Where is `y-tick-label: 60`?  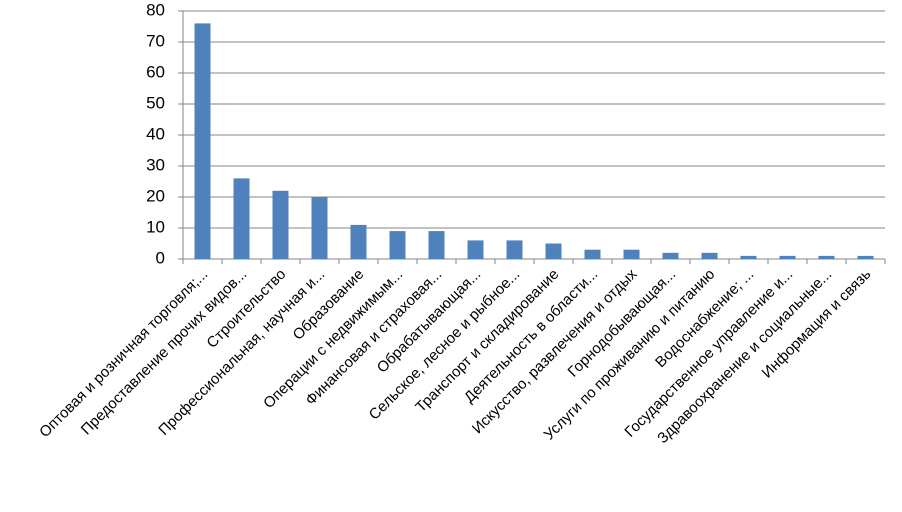 y-tick-label: 60 is located at coordinates (155, 71).